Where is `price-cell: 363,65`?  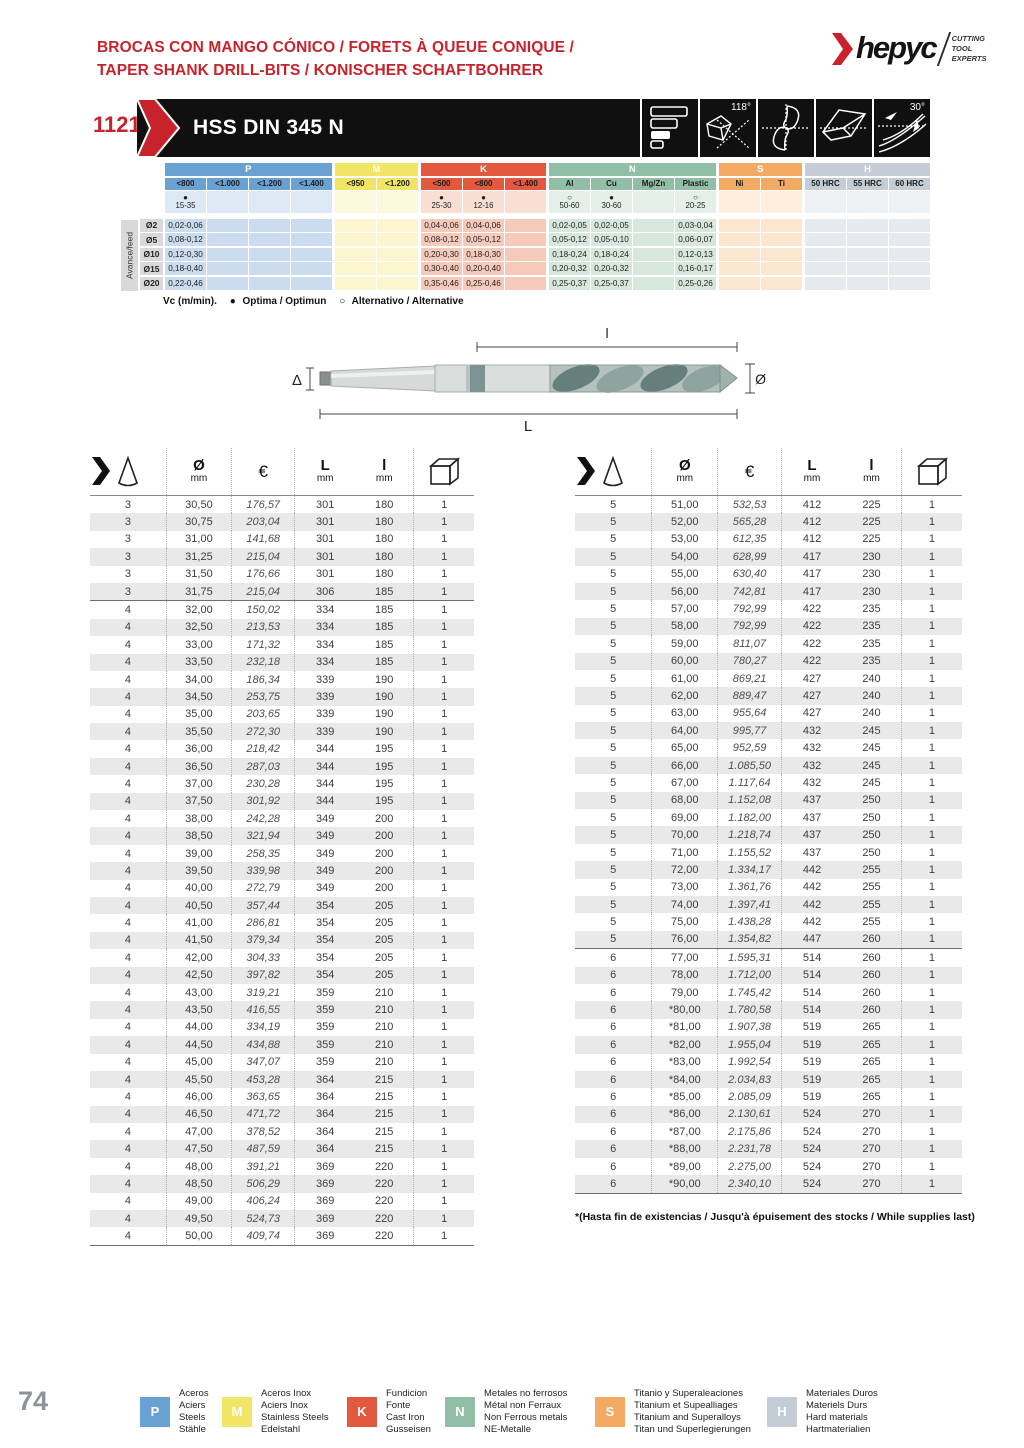 price-cell: 363,65 is located at coordinates (264, 1097).